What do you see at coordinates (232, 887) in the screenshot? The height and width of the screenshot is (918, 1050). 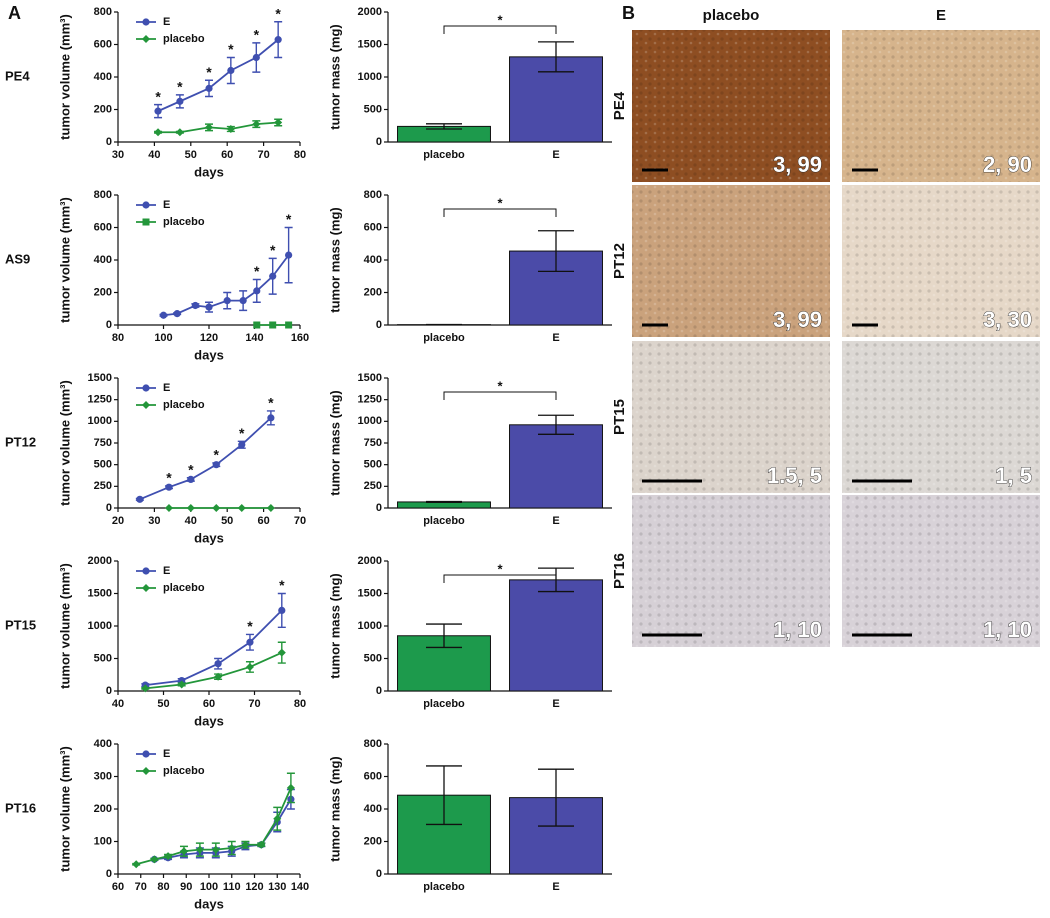 I see `x-tick-label: 110` at bounding box center [232, 887].